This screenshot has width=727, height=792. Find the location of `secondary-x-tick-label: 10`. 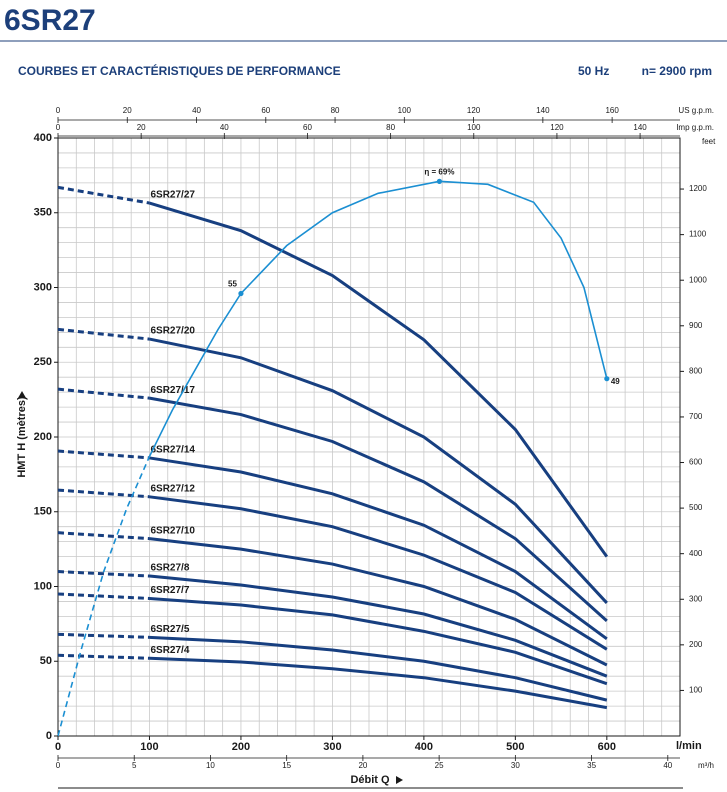

secondary-x-tick-label: 10 is located at coordinates (210, 765).